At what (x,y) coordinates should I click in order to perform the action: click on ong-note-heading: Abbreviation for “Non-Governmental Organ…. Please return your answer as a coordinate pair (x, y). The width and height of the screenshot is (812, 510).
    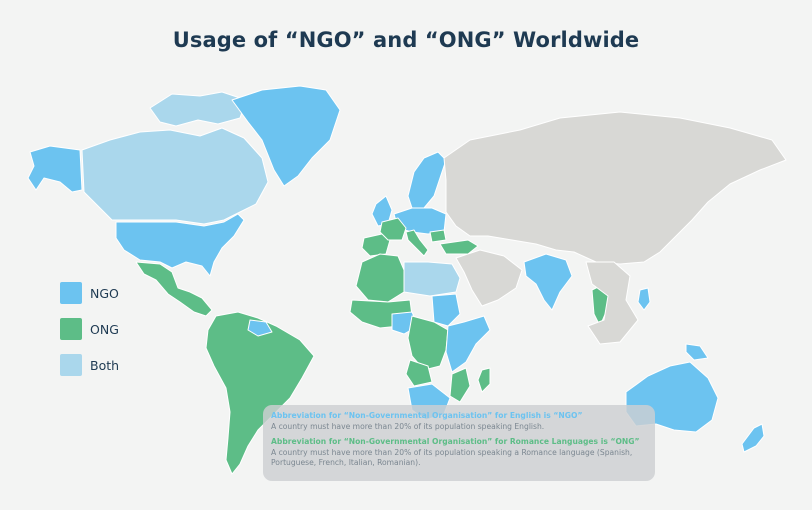
    Looking at the image, I should click on (455, 441).